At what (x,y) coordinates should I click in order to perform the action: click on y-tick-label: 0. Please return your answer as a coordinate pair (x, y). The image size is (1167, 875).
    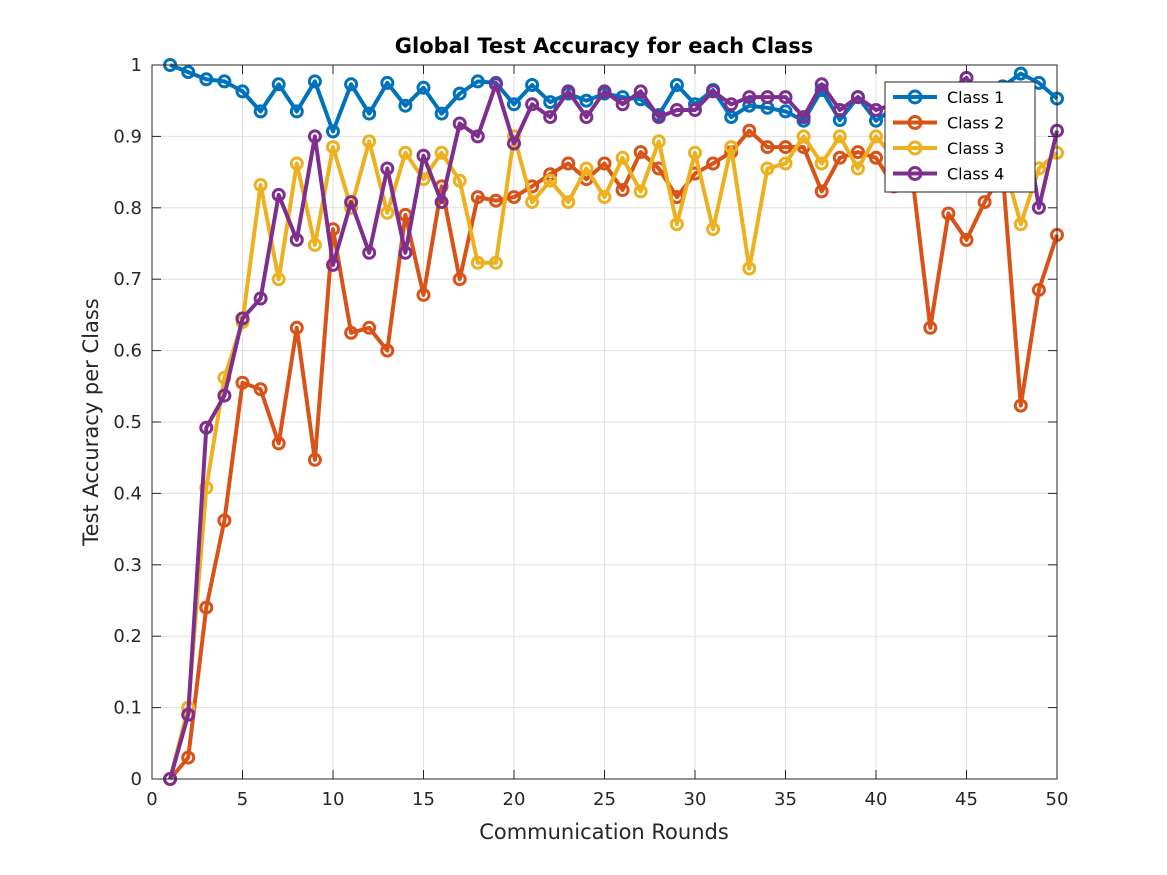
    Looking at the image, I should click on (136, 779).